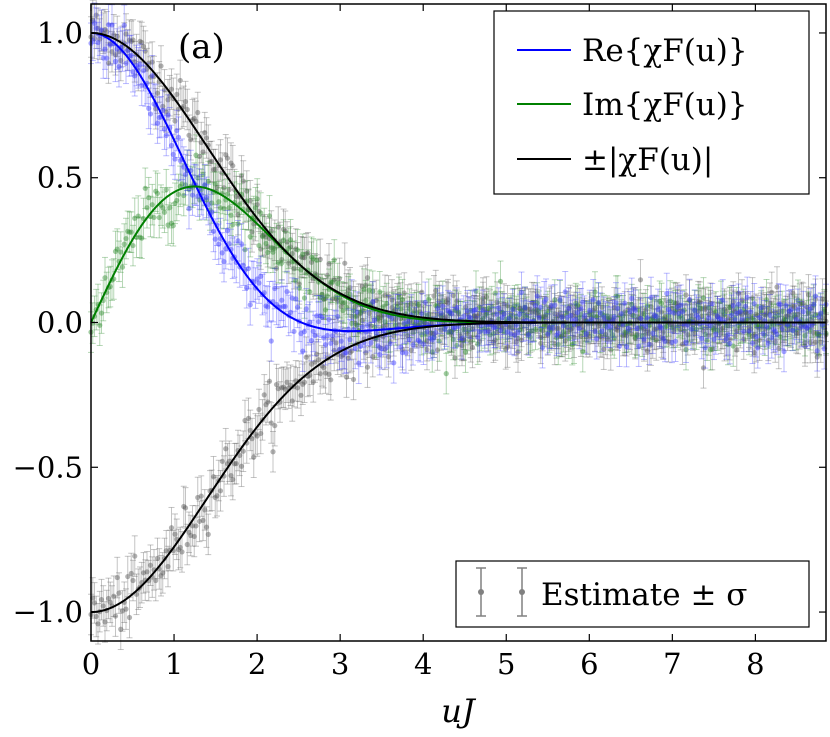  I want to click on legend-label-estimate: Estimate ± σ, so click(644, 595).